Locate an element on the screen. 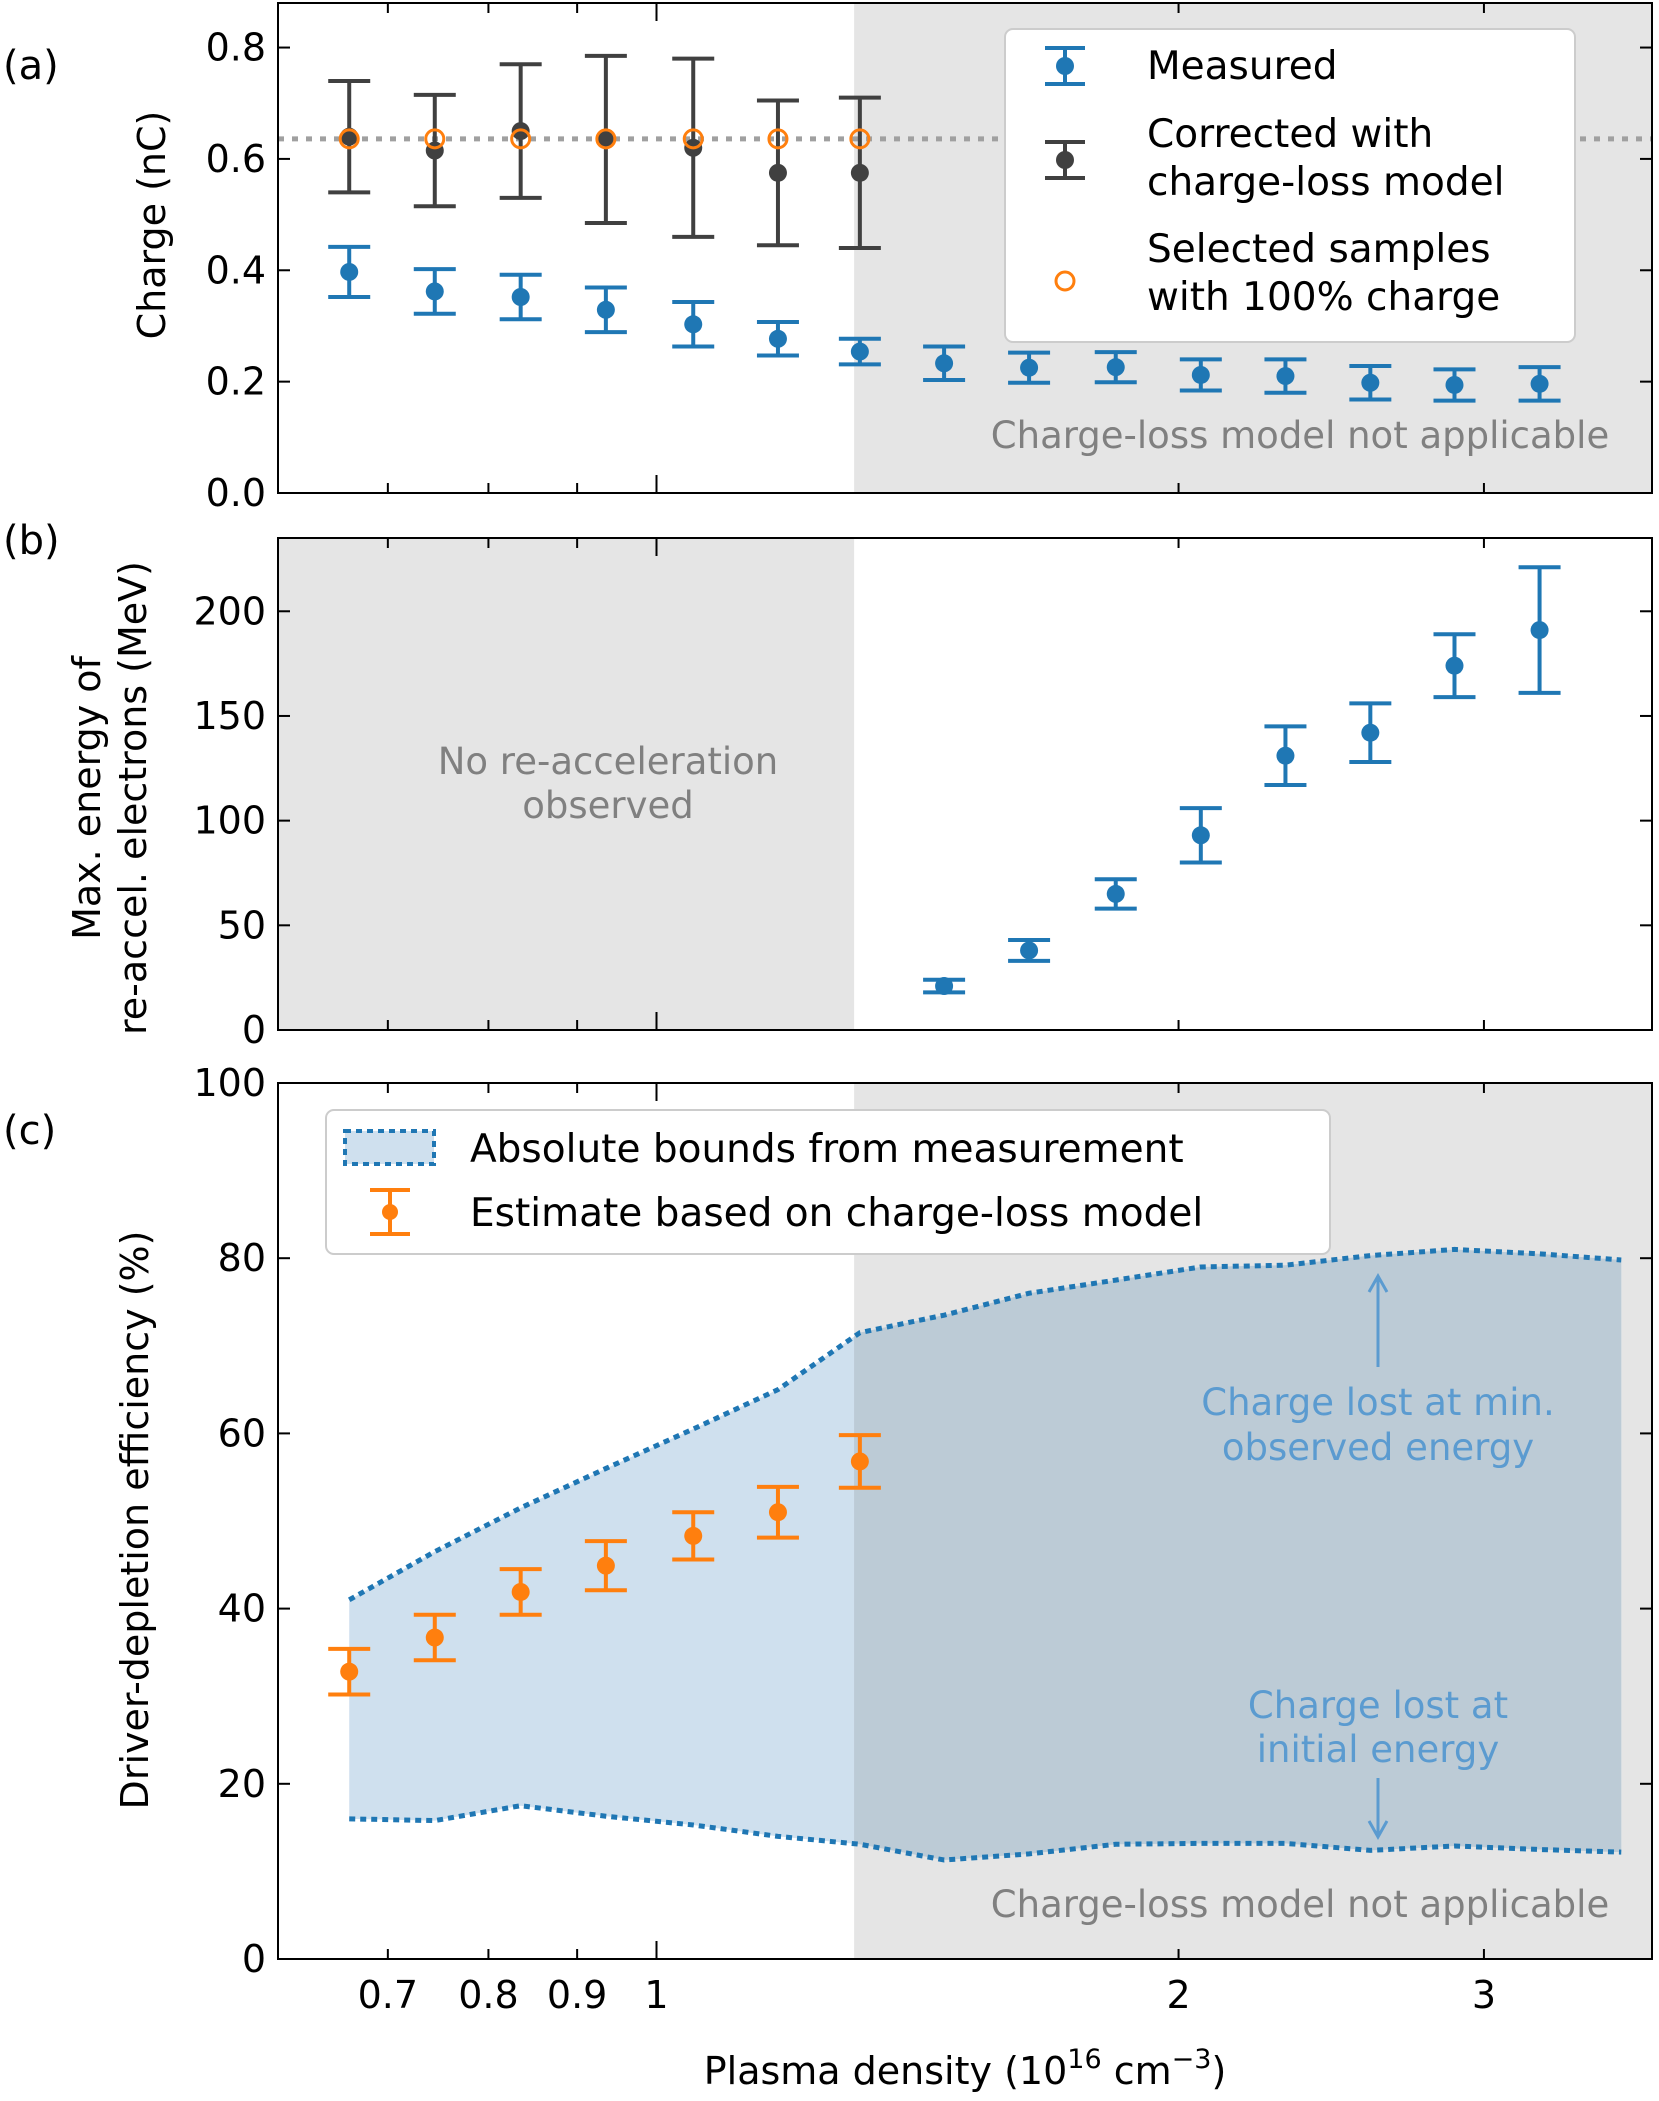 The image size is (1659, 2101). panel-a-label: (a) is located at coordinates (31, 66).